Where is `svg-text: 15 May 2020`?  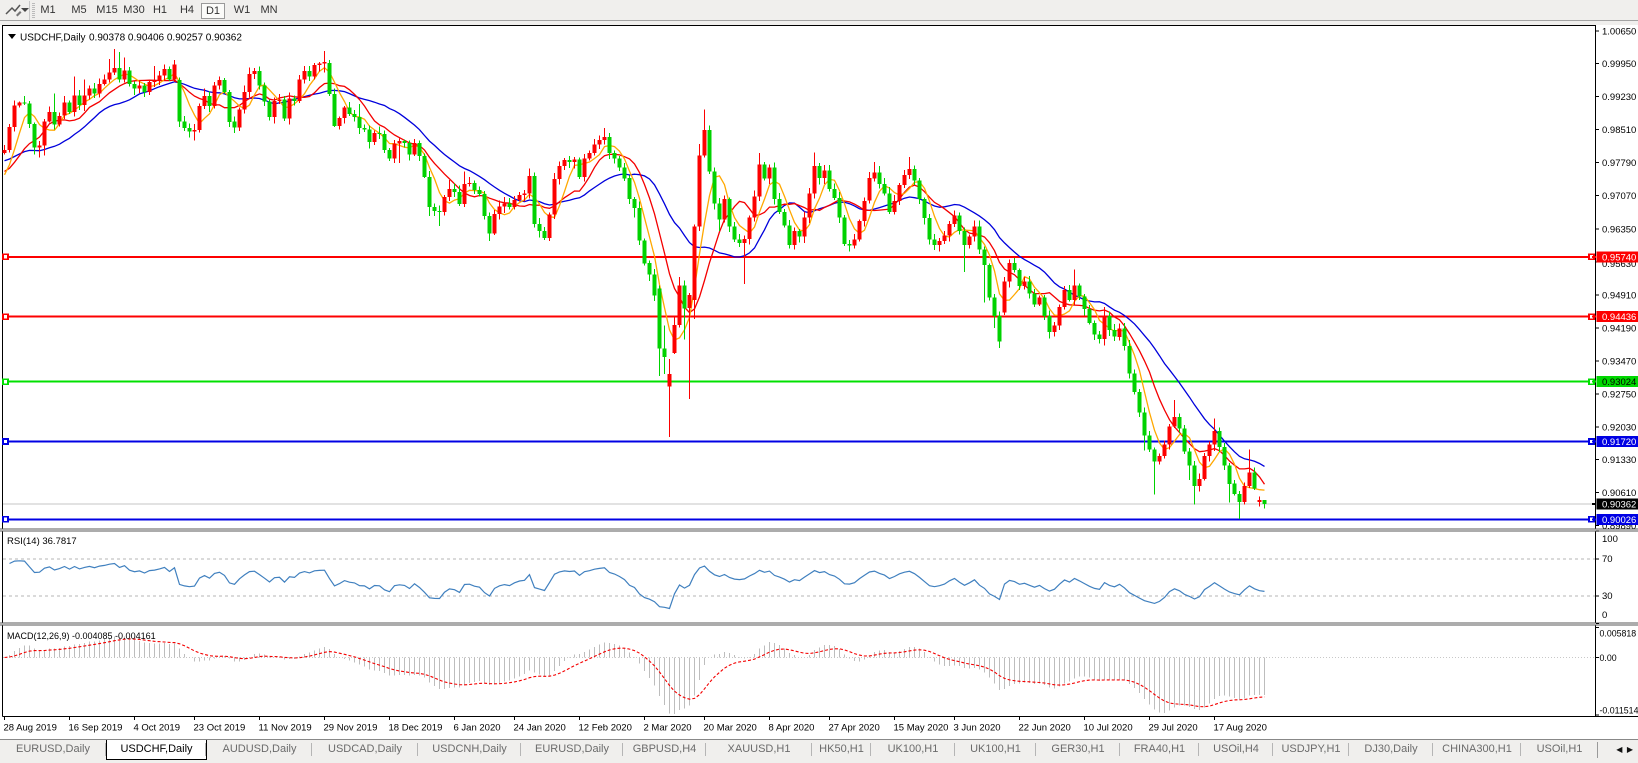 svg-text: 15 May 2020 is located at coordinates (921, 728).